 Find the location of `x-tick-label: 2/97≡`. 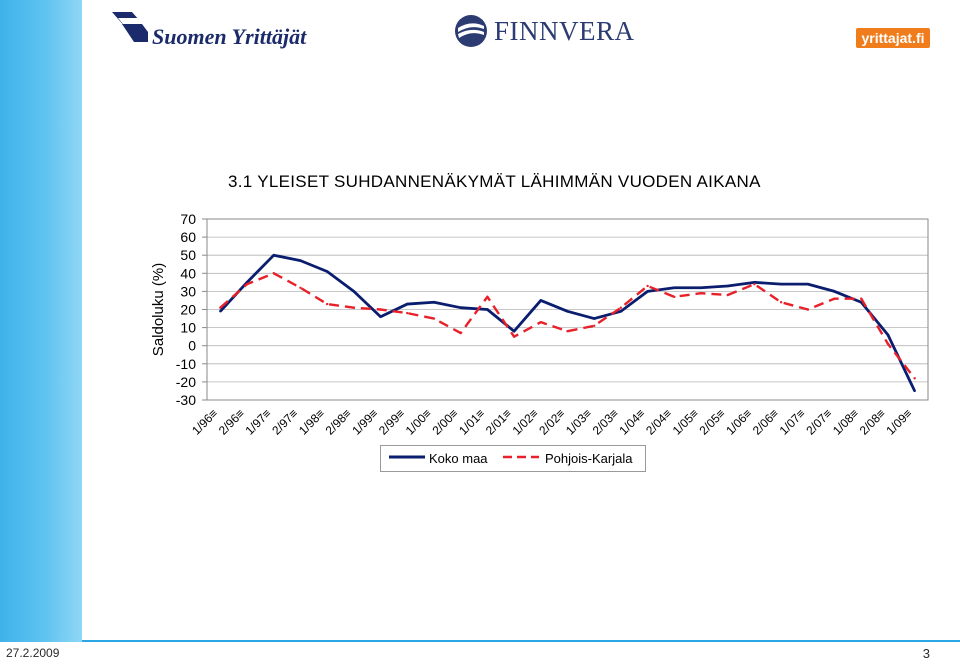

x-tick-label: 2/97≡ is located at coordinates (284, 421).